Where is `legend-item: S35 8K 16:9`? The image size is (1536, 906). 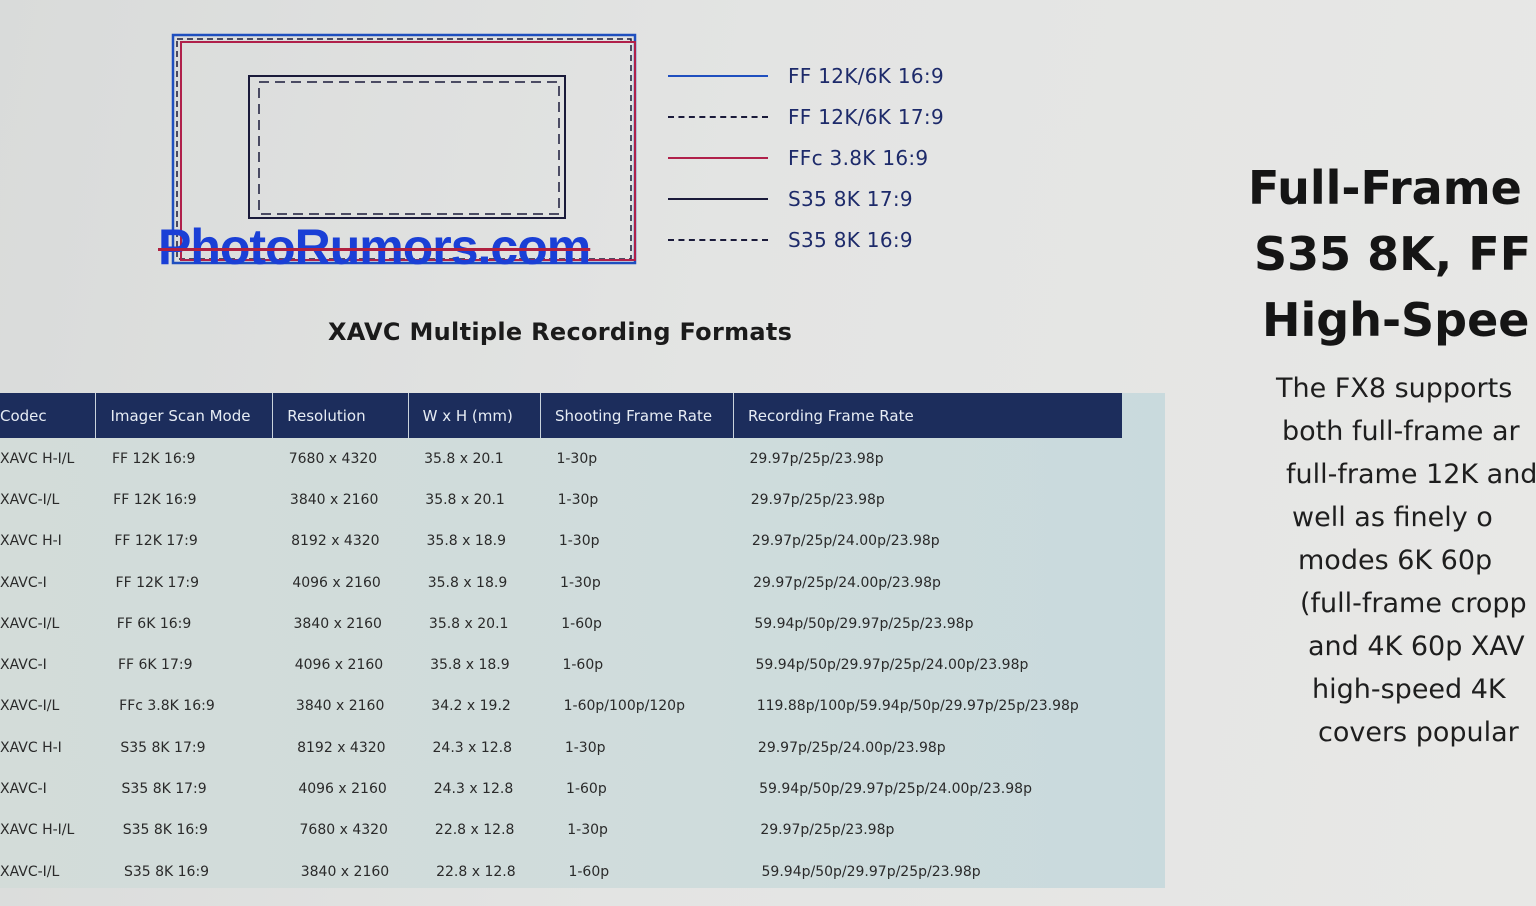
legend-item: S35 8K 16:9 is located at coordinates (806, 239).